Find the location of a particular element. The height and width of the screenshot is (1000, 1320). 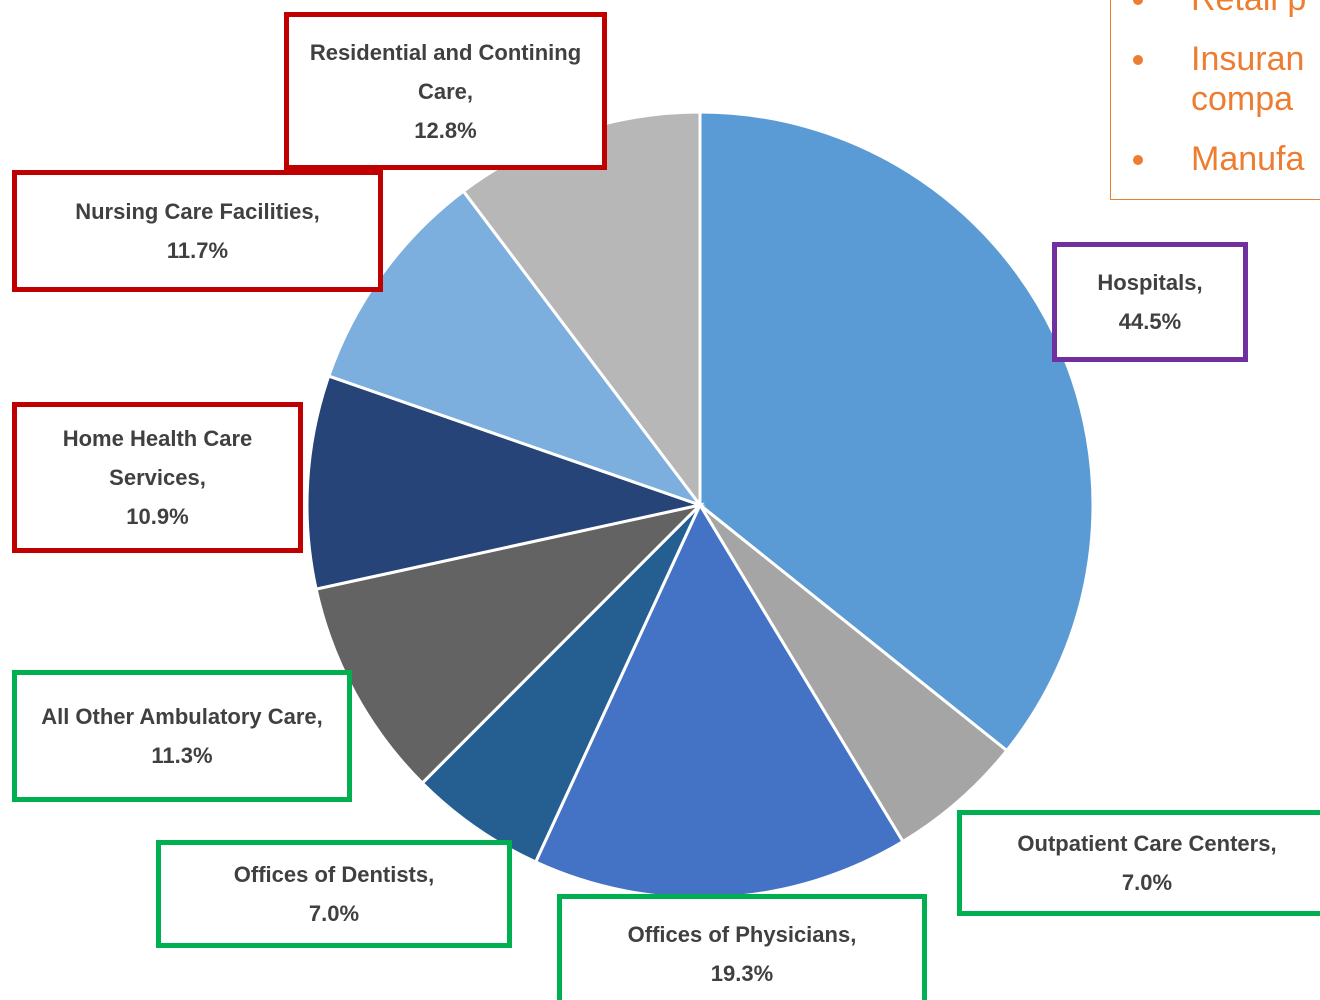

note-text: Insuran is located at coordinates (1248, 59).